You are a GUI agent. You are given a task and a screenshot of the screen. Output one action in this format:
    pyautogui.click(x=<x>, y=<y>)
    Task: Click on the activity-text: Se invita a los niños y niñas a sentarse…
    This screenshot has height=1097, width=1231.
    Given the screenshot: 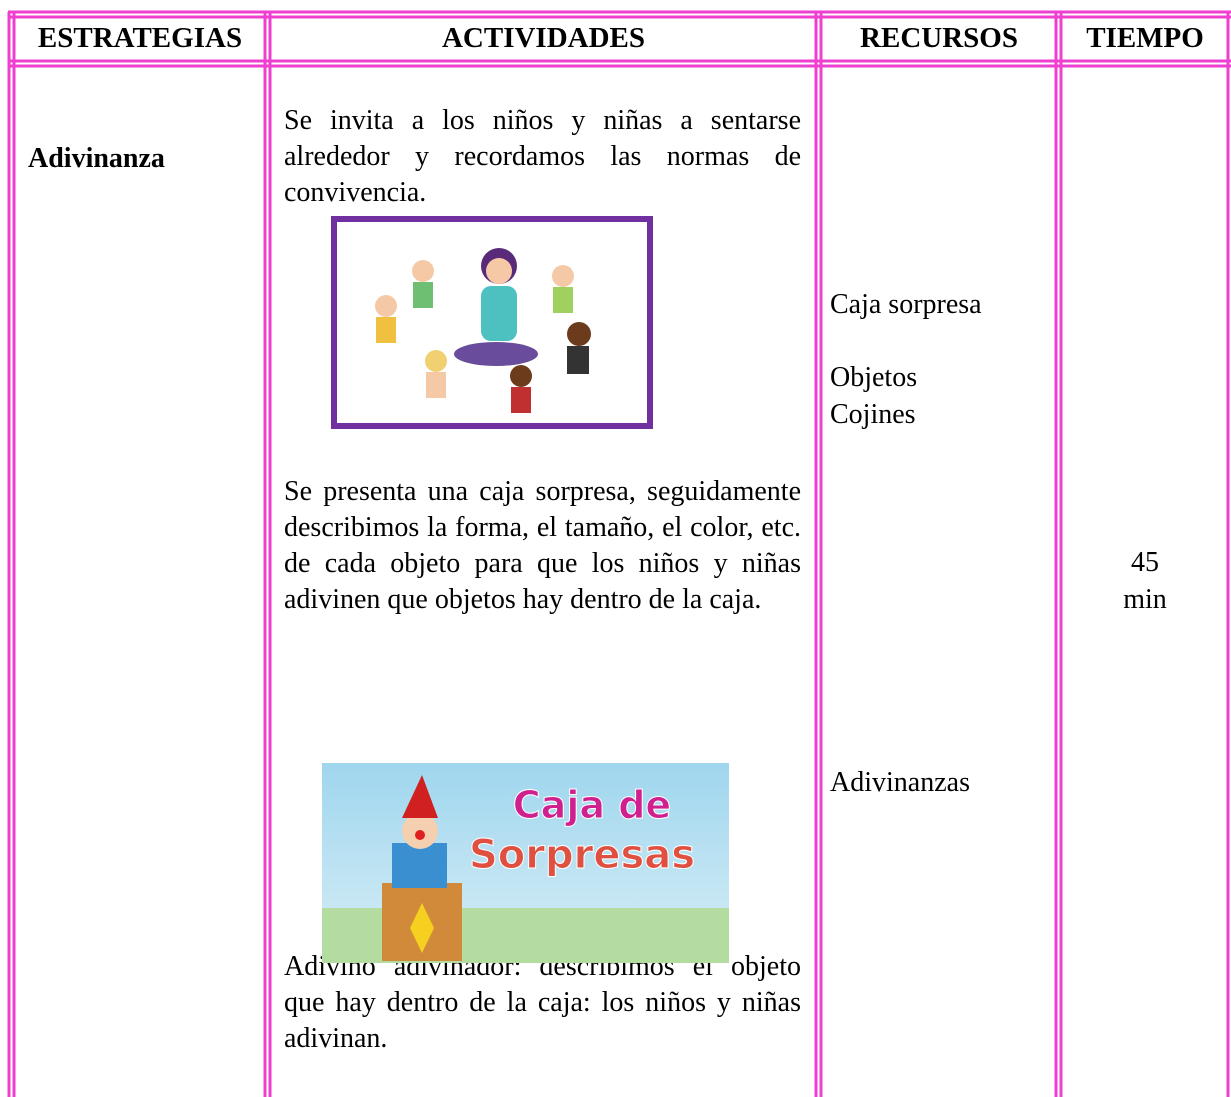 What is the action you would take?
    pyautogui.click(x=542, y=156)
    